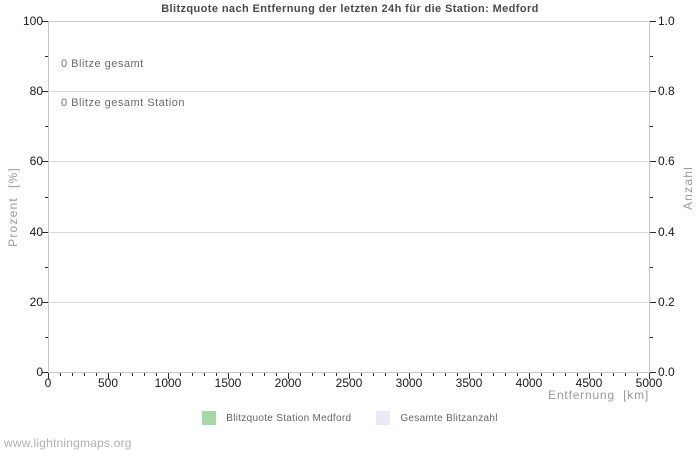  Describe the element at coordinates (102, 64) in the screenshot. I see `annotation-blitze-gesamt: 0 Blitze gesamt` at that location.